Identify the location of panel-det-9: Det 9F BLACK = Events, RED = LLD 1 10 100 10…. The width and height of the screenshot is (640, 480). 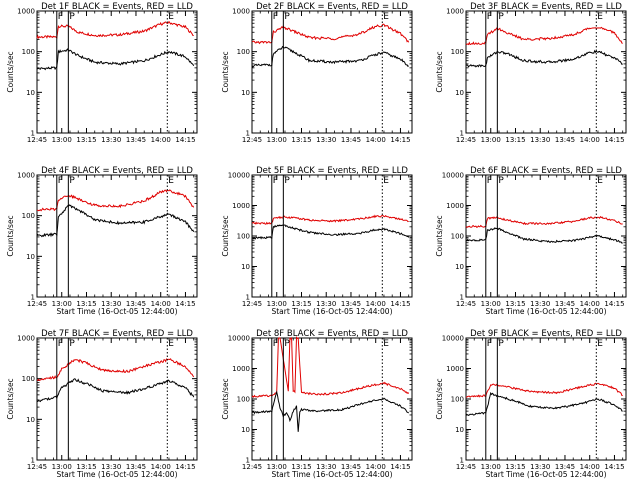
(531, 404).